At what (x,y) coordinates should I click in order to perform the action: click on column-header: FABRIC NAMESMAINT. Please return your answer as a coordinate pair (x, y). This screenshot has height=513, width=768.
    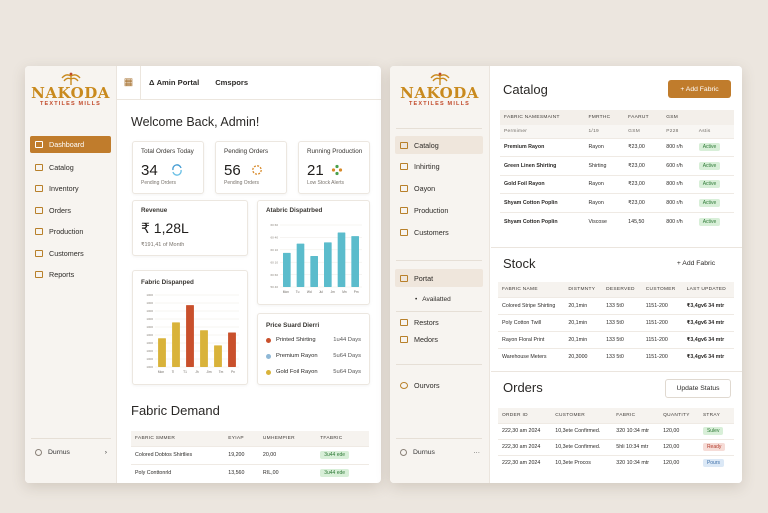
    Looking at the image, I should click on (532, 117).